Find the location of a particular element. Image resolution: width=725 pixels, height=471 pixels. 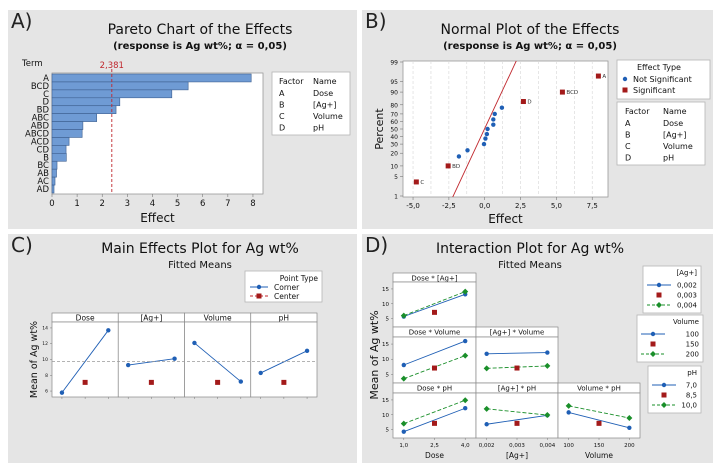

point-type-legend-title: Point Type is located at coordinates (299, 278).